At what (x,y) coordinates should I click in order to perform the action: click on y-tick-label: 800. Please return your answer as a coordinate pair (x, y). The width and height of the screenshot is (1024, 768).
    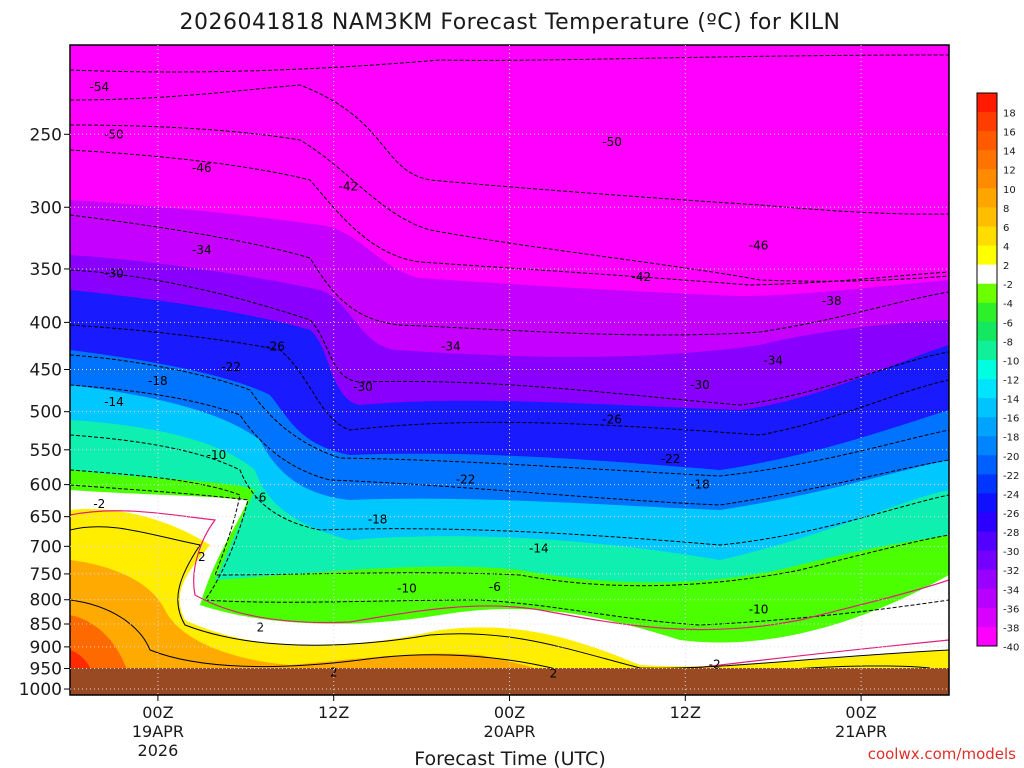
    Looking at the image, I should click on (46, 601).